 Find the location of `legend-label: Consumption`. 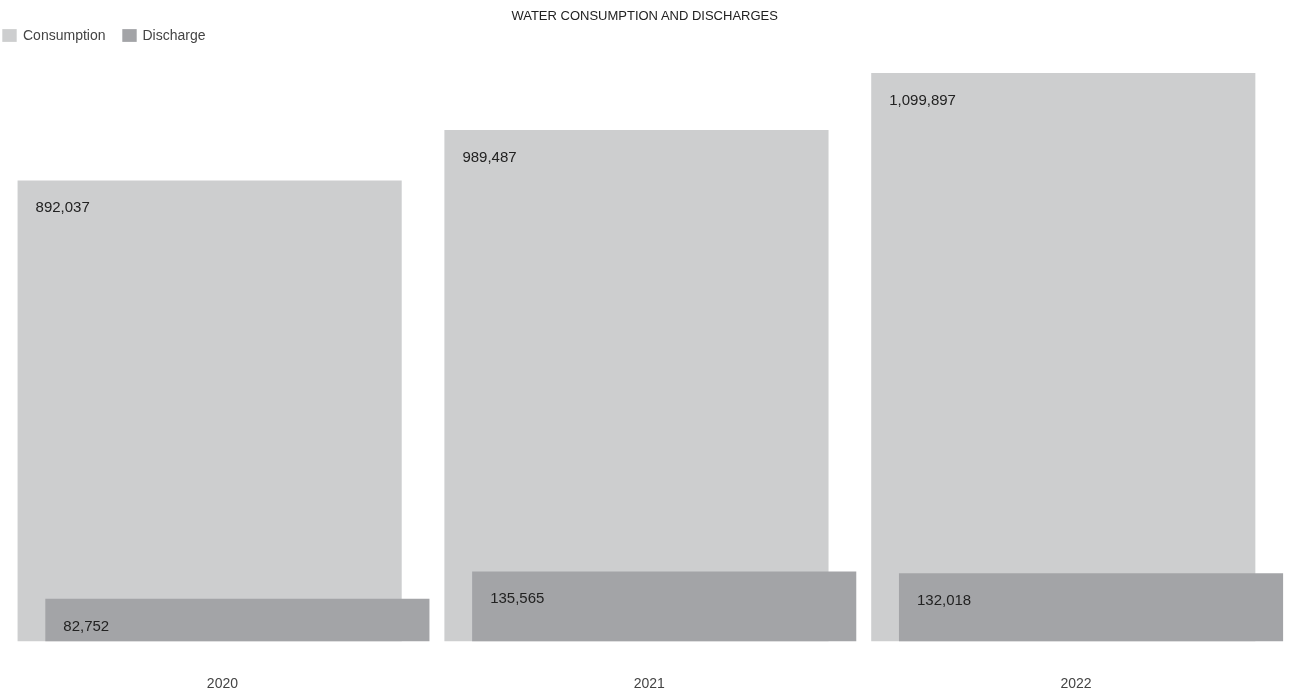

legend-label: Consumption is located at coordinates (64, 35).